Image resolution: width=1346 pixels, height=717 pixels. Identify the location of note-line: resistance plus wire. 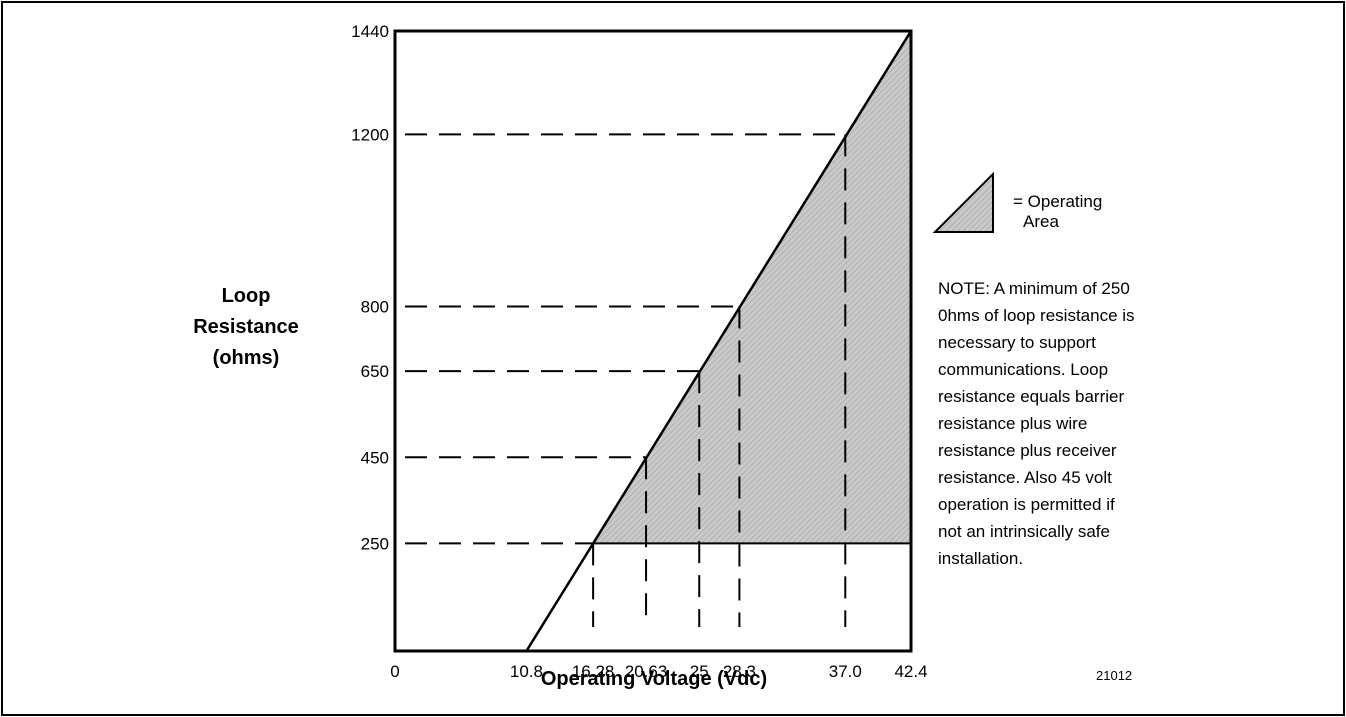
(1012, 423).